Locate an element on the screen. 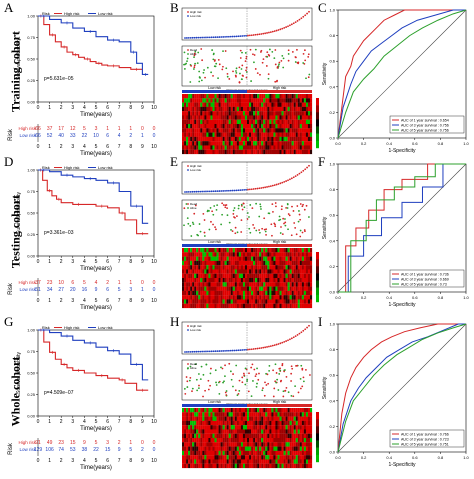  km-legend-high-label: High risk is located at coordinates (72, 13).